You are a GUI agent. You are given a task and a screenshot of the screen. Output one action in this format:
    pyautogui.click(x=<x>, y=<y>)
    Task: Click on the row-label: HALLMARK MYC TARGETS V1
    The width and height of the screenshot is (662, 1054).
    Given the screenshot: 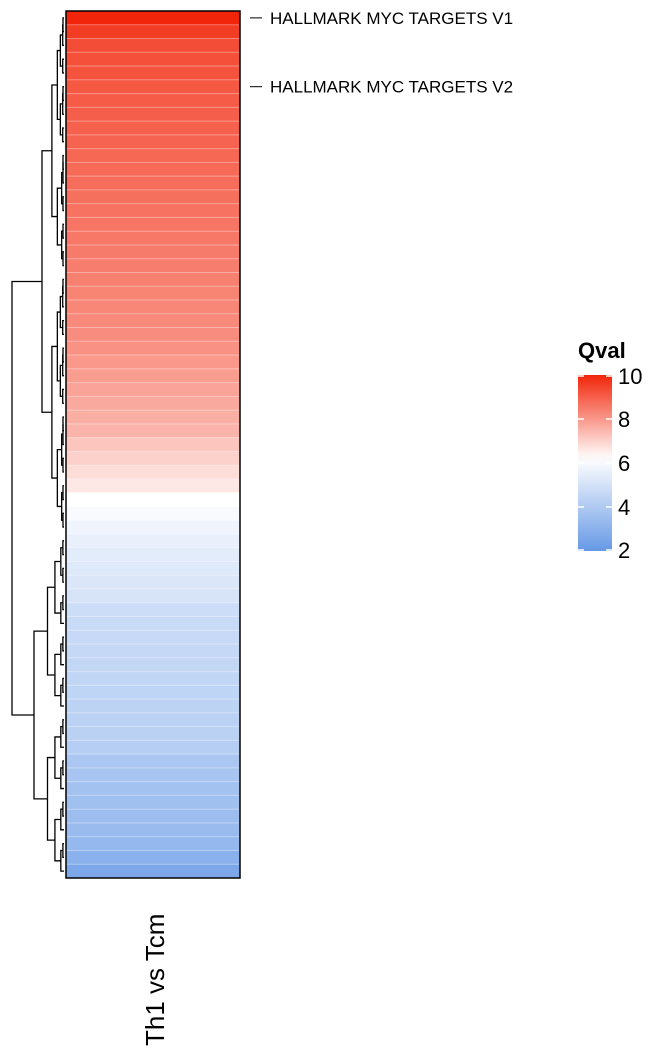 What is the action you would take?
    pyautogui.click(x=391, y=18)
    